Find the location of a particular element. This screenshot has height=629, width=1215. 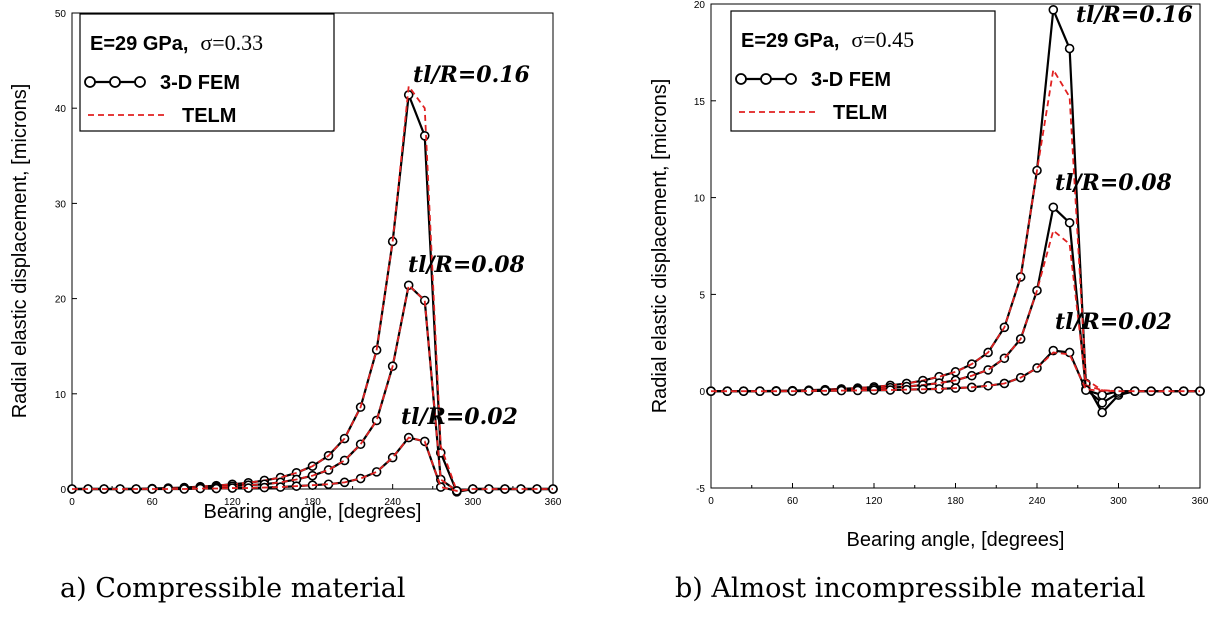

legend: E=29 GPa, σ=0.33 3-D FEM TELM is located at coordinates (207, 72).